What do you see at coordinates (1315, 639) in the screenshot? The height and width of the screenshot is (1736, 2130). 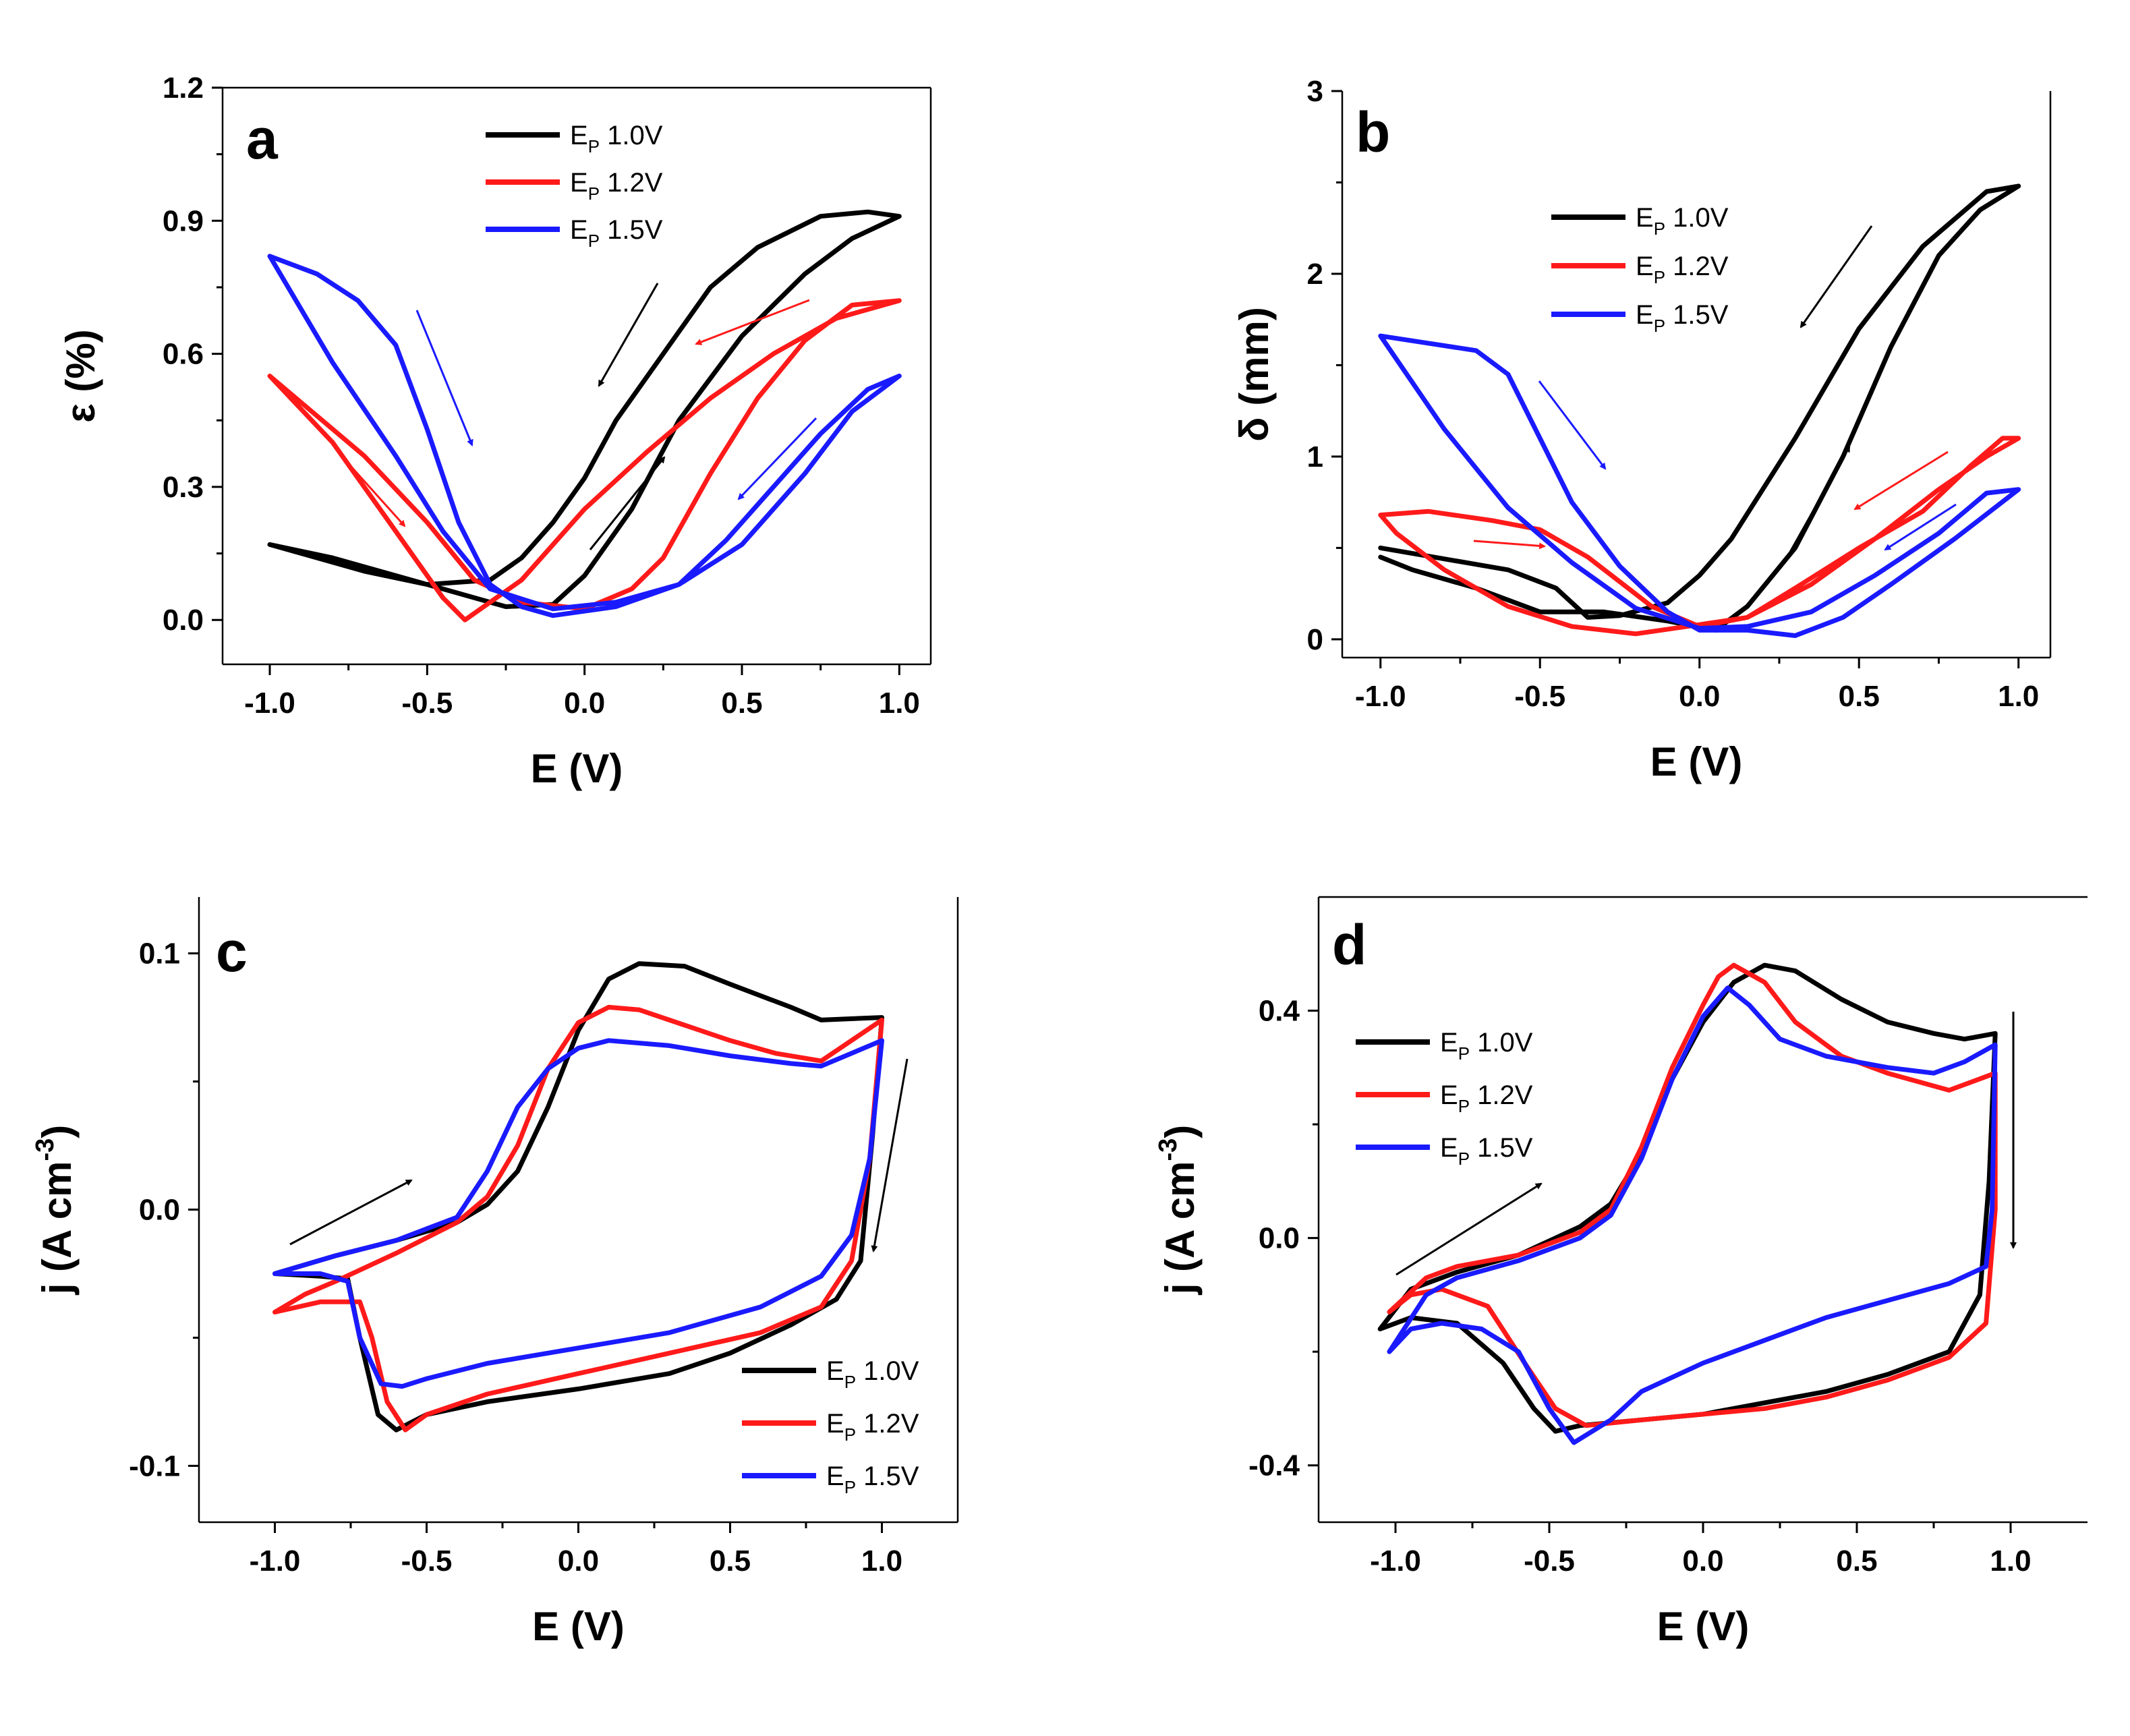 I see `y-tick-label: 0` at bounding box center [1315, 639].